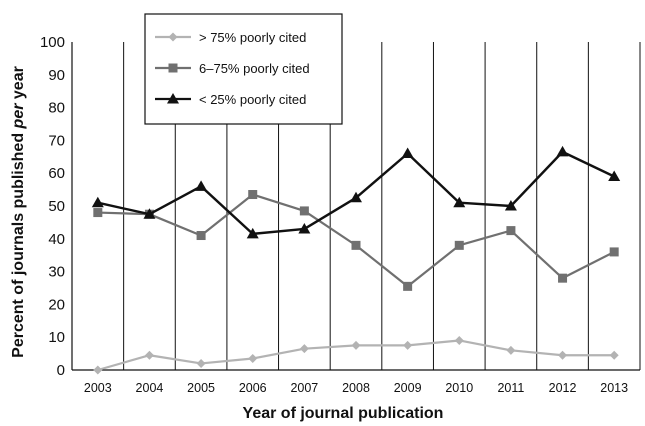 The width and height of the screenshot is (645, 426). I want to click on x-axis-label: Year of journal publication, so click(343, 413).